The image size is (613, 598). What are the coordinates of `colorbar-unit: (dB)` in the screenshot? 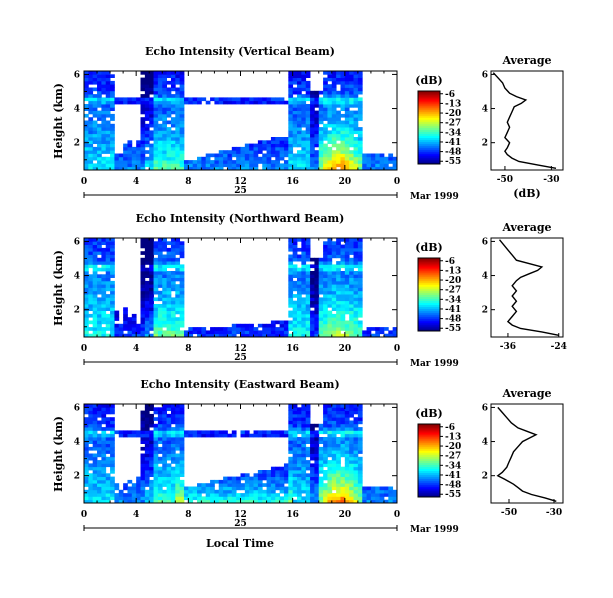 It's located at (428, 80).